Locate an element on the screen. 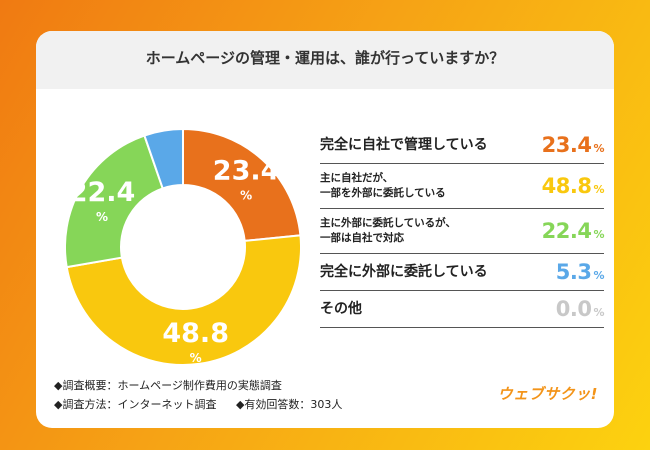 The image size is (650, 450). legend-row: 完全に外部に委託している 5.3% is located at coordinates (462, 272).